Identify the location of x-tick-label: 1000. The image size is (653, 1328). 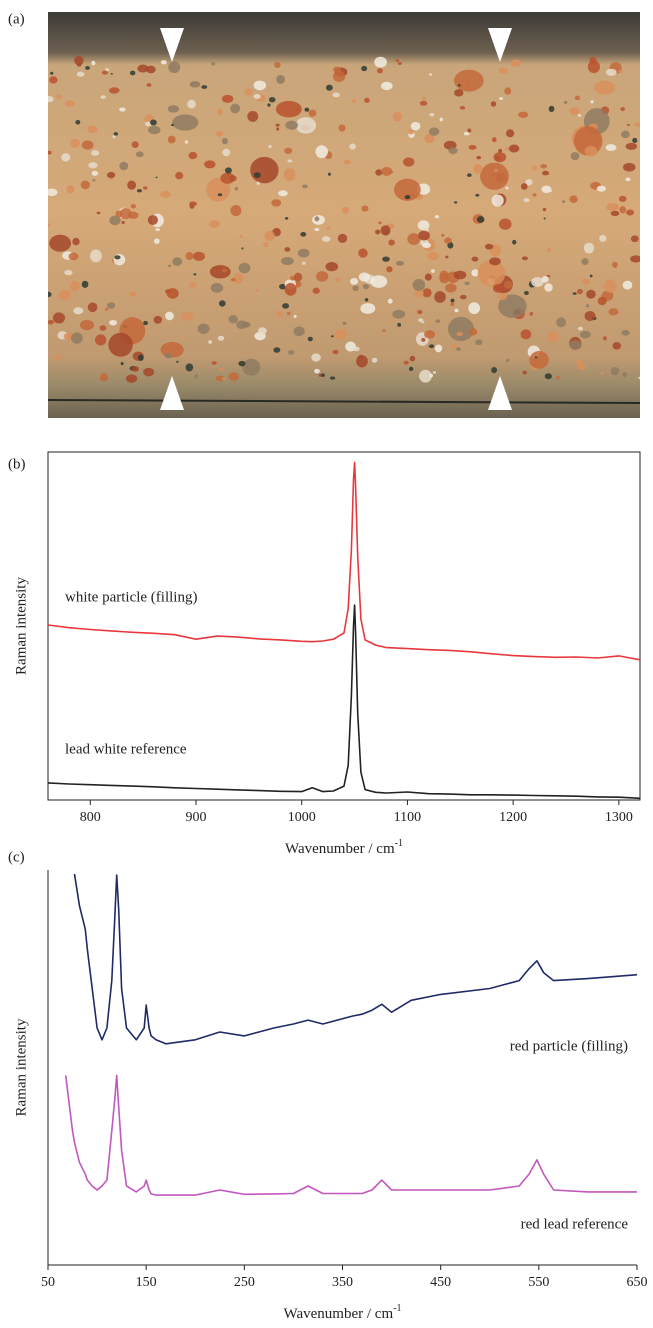
(302, 817).